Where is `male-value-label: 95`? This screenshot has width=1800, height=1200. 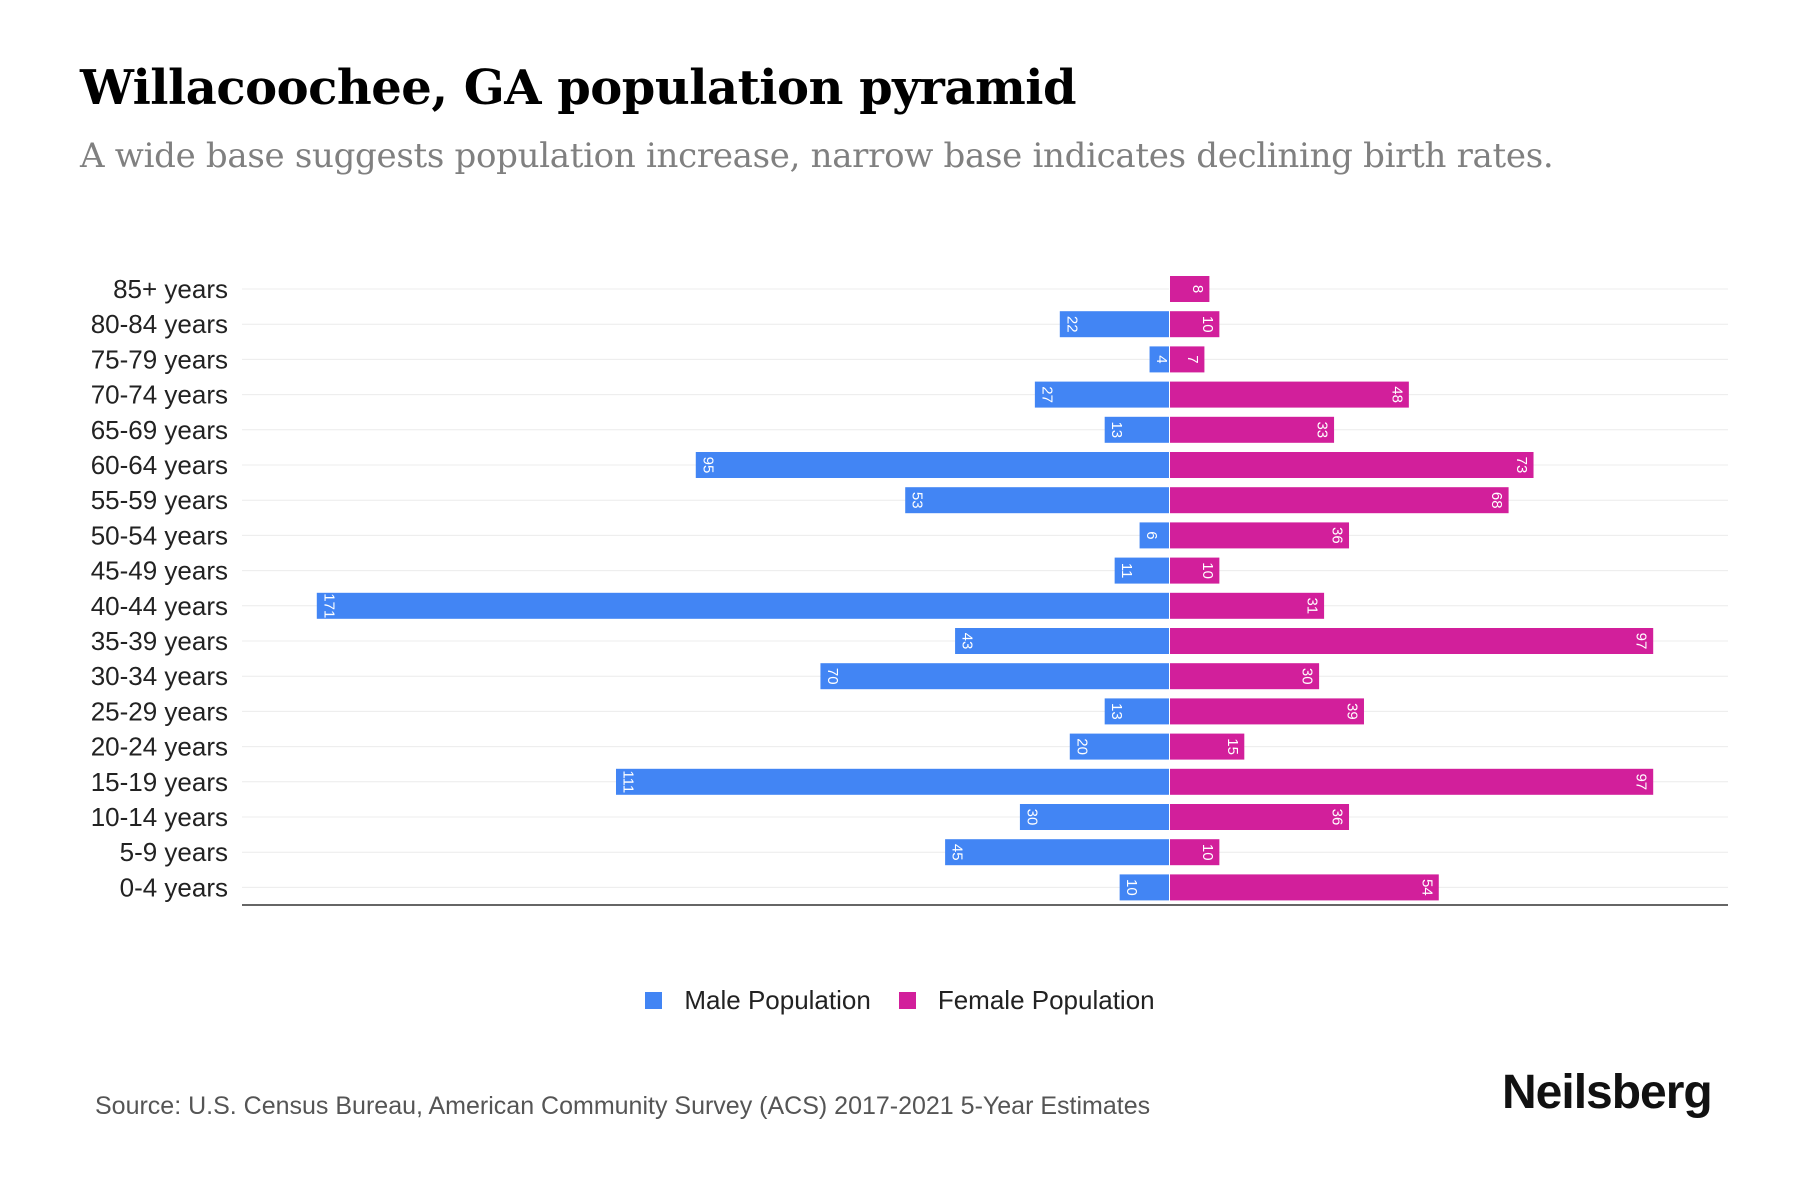
male-value-label: 95 is located at coordinates (707, 465).